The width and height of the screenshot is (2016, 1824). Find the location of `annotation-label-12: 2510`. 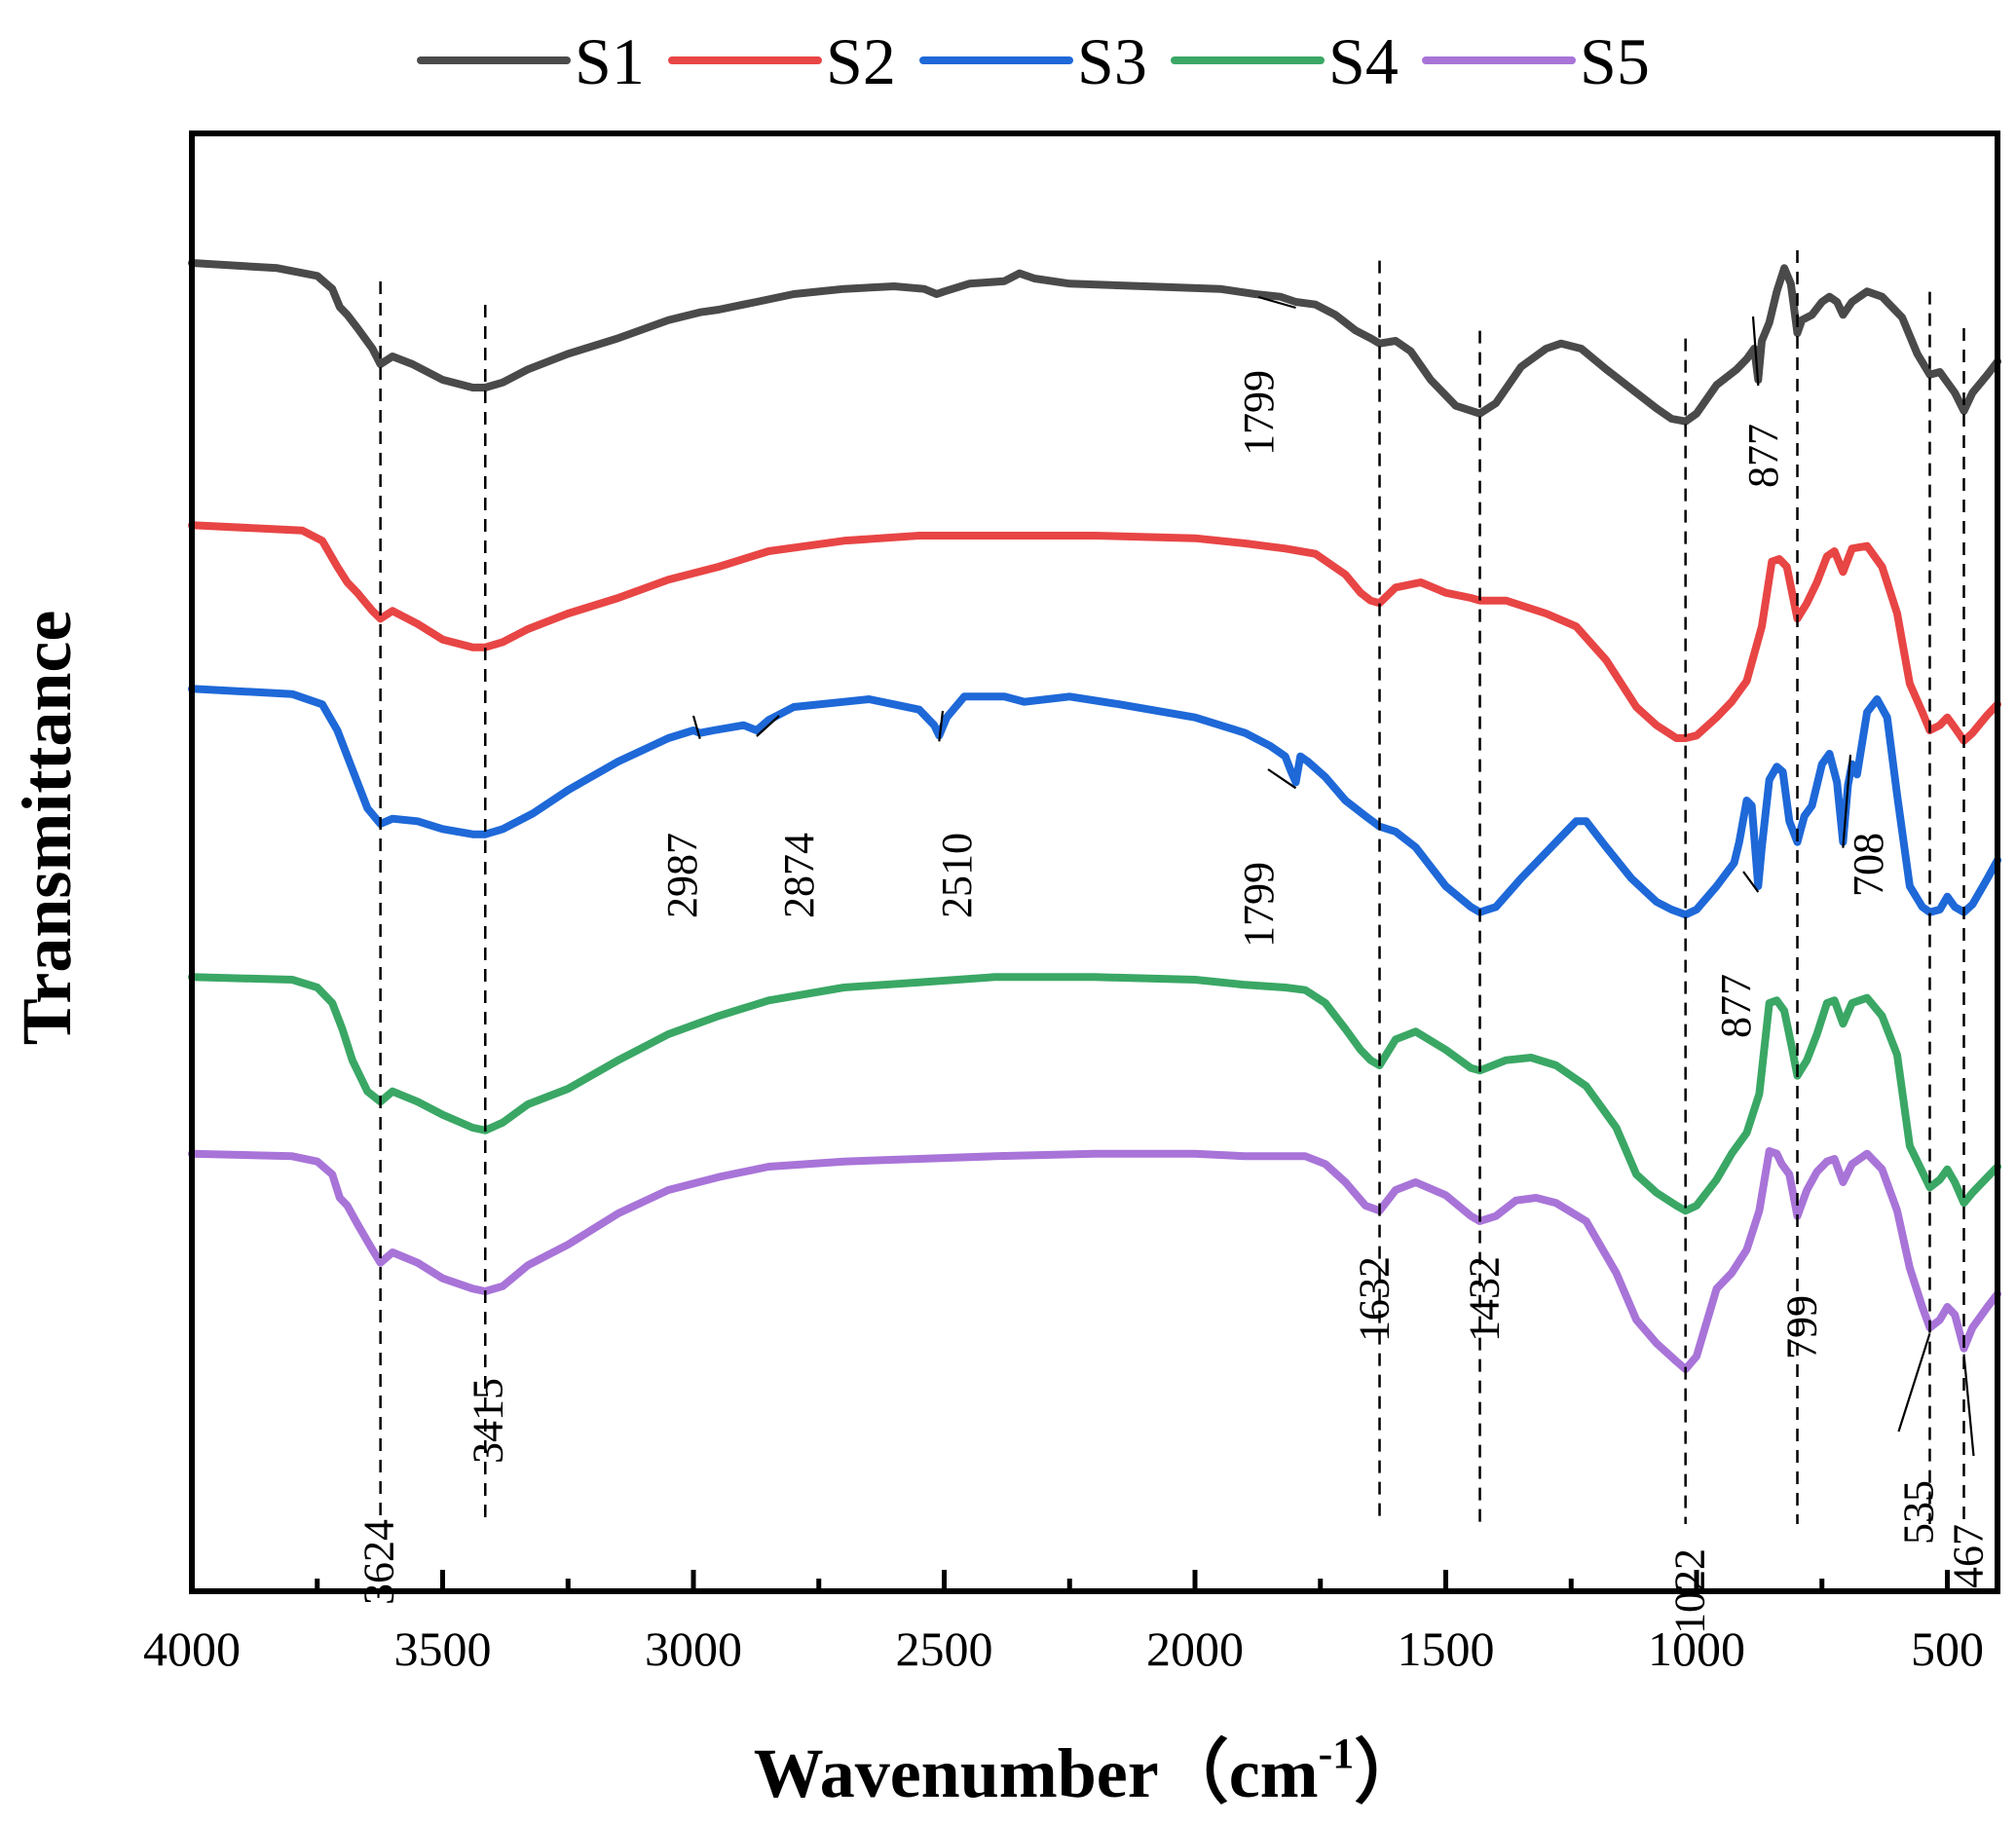

annotation-label-12: 2510 is located at coordinates (957, 875).